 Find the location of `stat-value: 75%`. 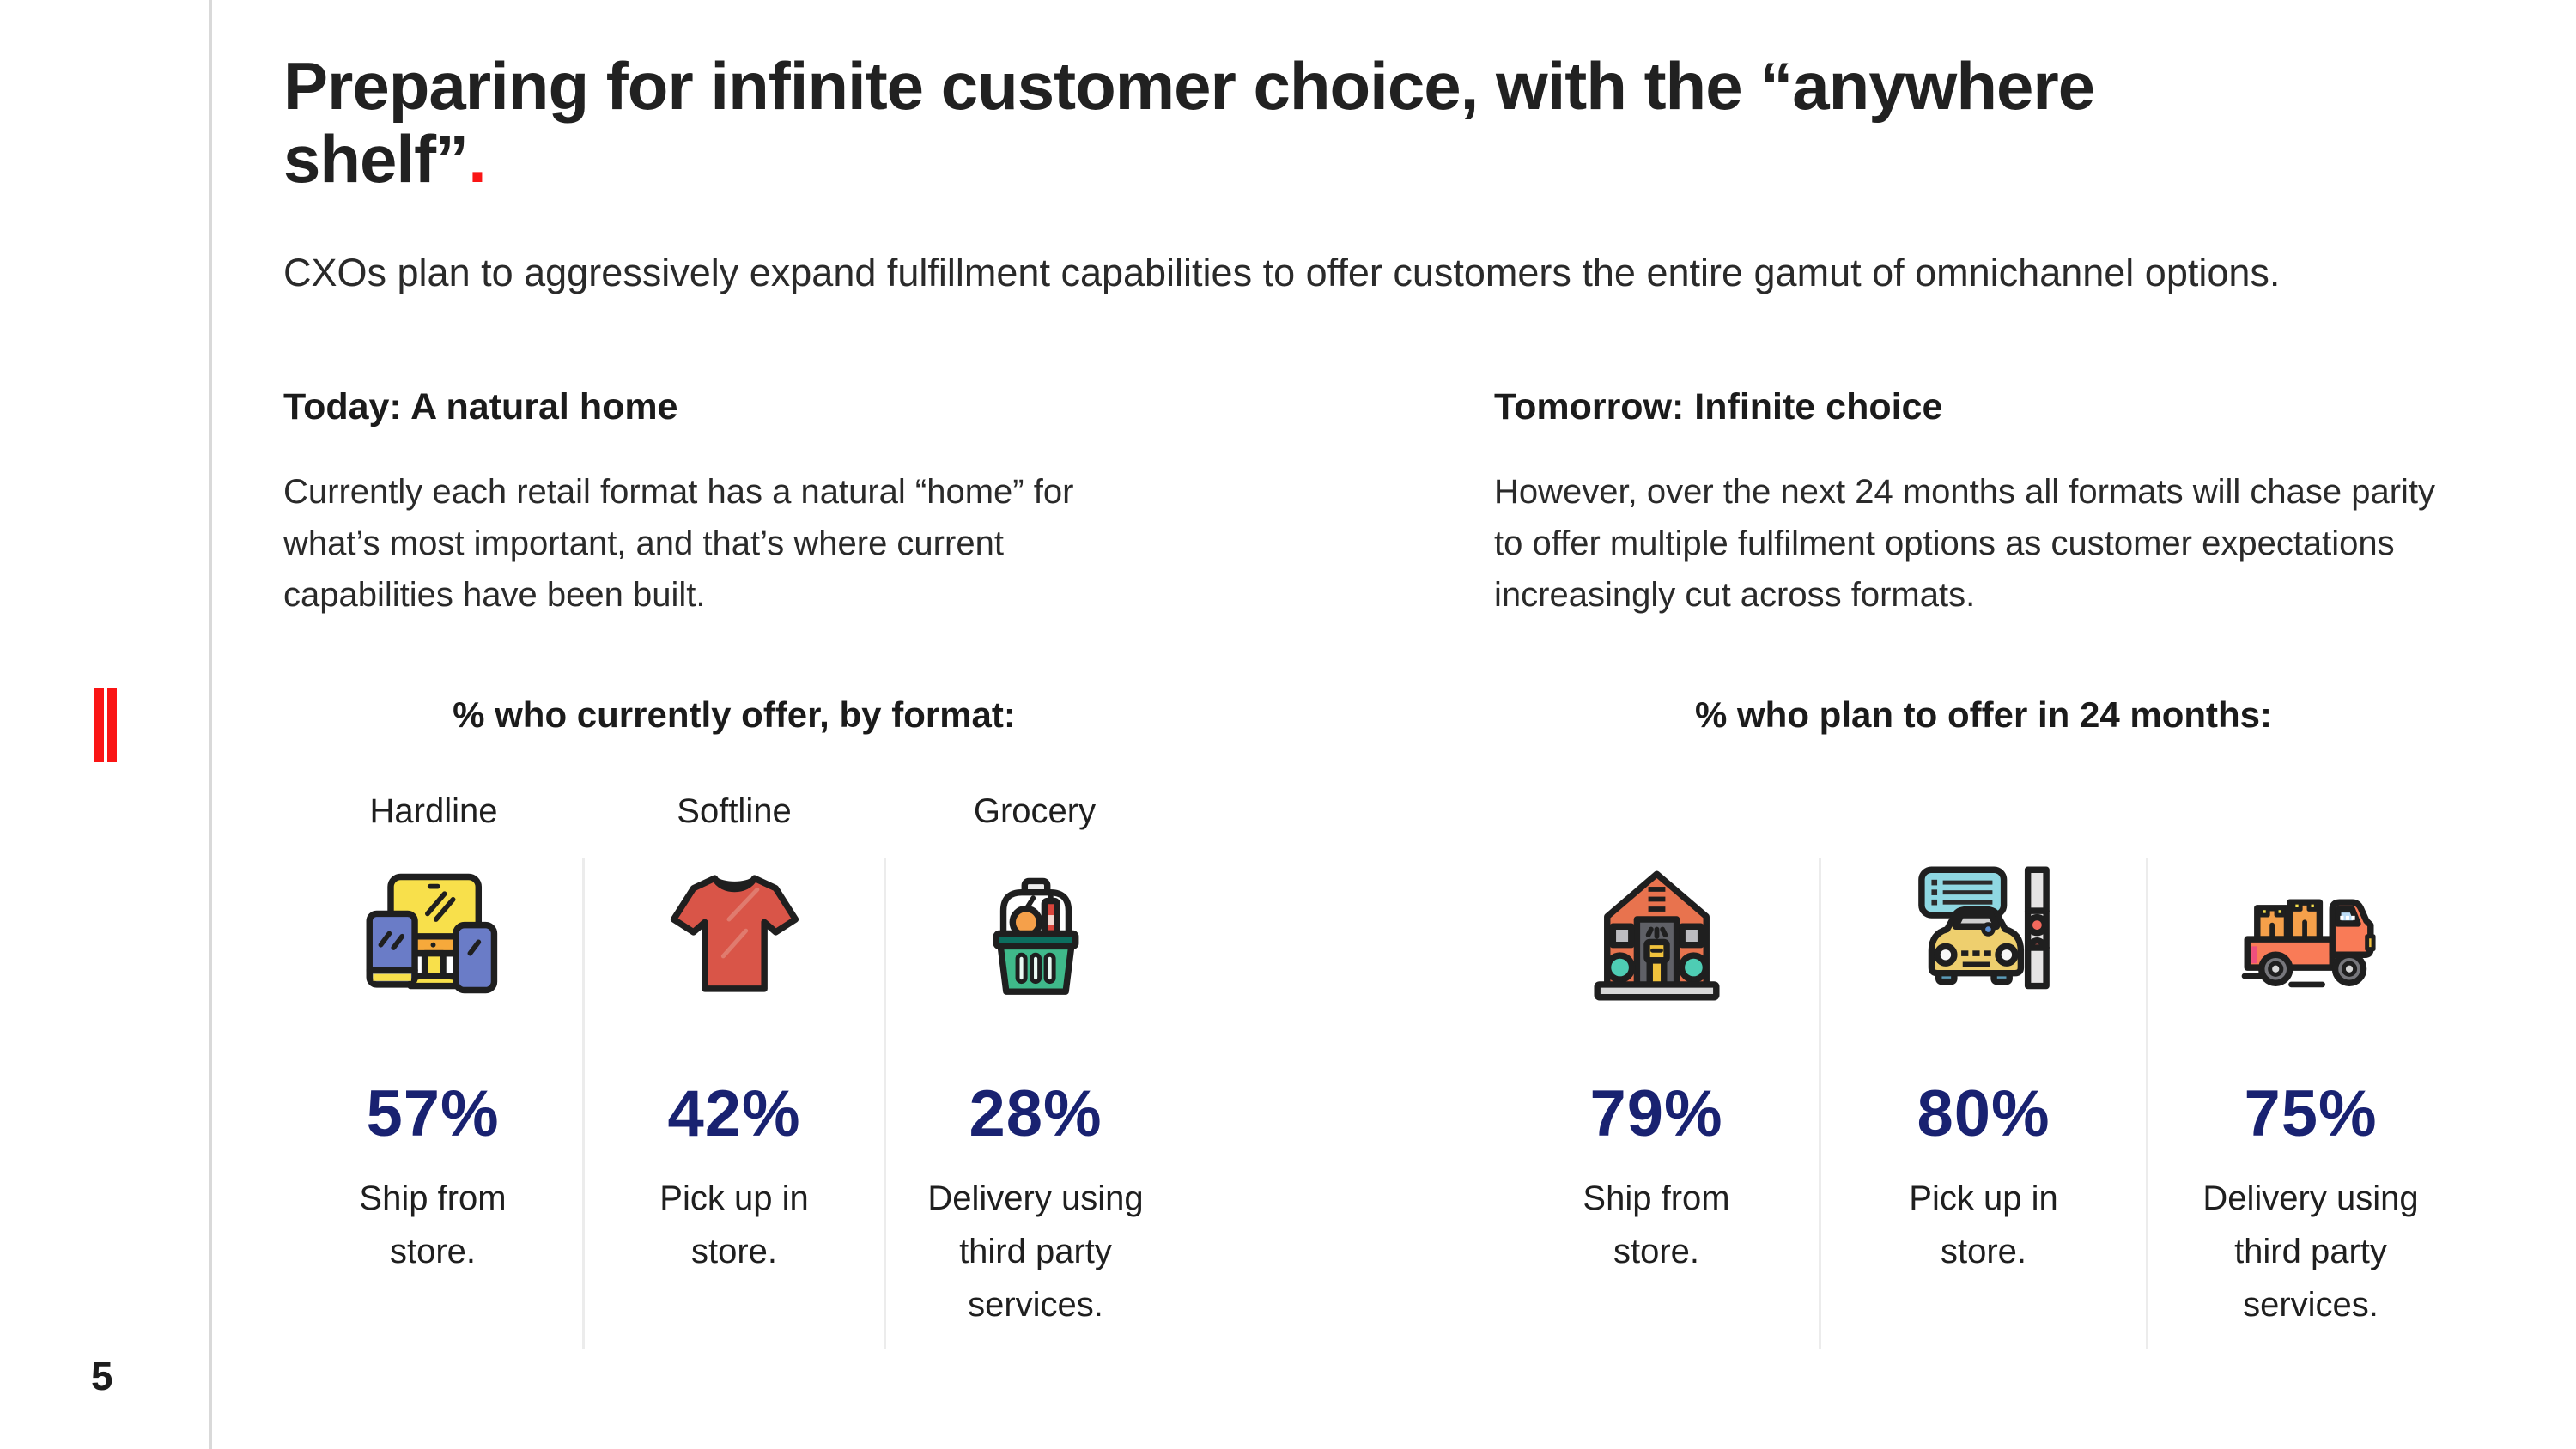

stat-value: 75% is located at coordinates (2311, 1113).